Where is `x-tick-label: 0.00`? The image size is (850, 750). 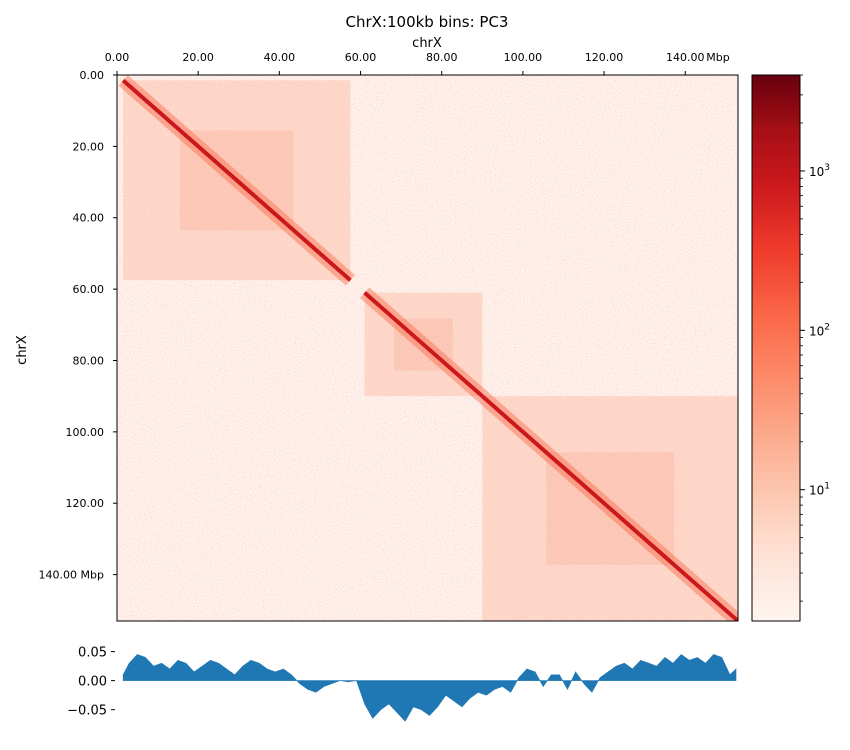 x-tick-label: 0.00 is located at coordinates (117, 57).